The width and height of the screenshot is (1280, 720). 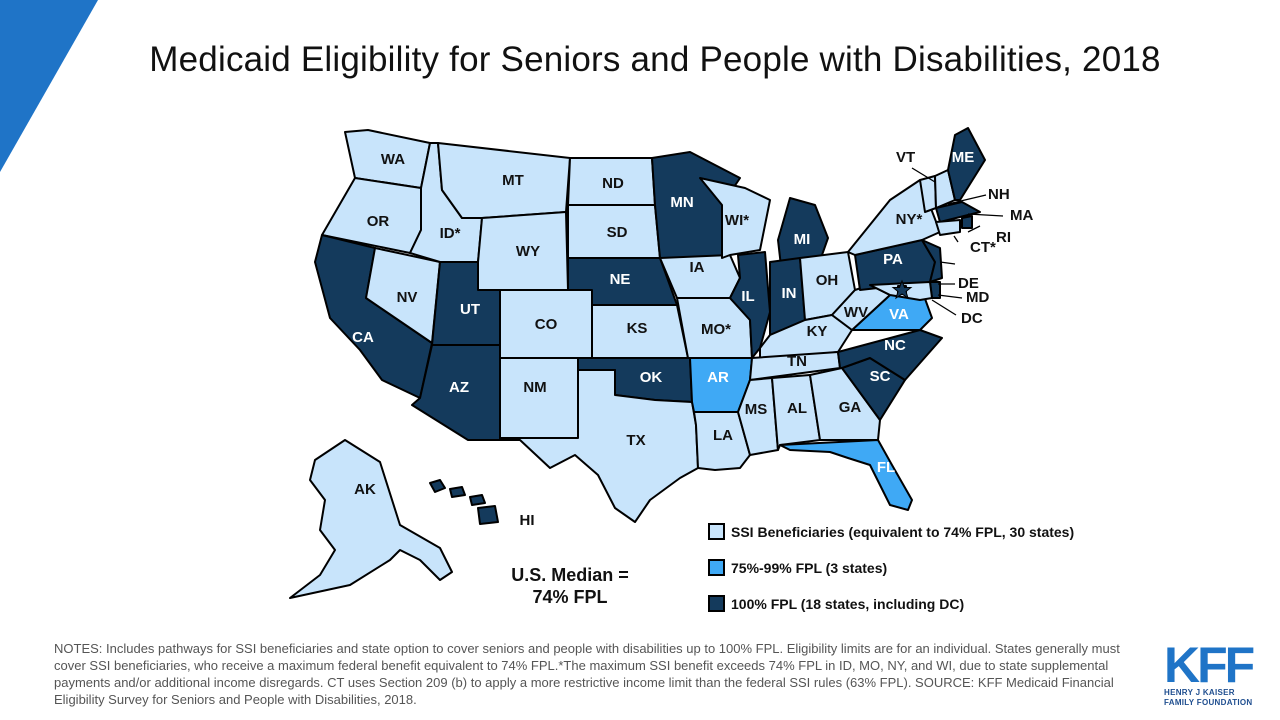 What do you see at coordinates (718, 377) in the screenshot?
I see `state-label-ar: AR` at bounding box center [718, 377].